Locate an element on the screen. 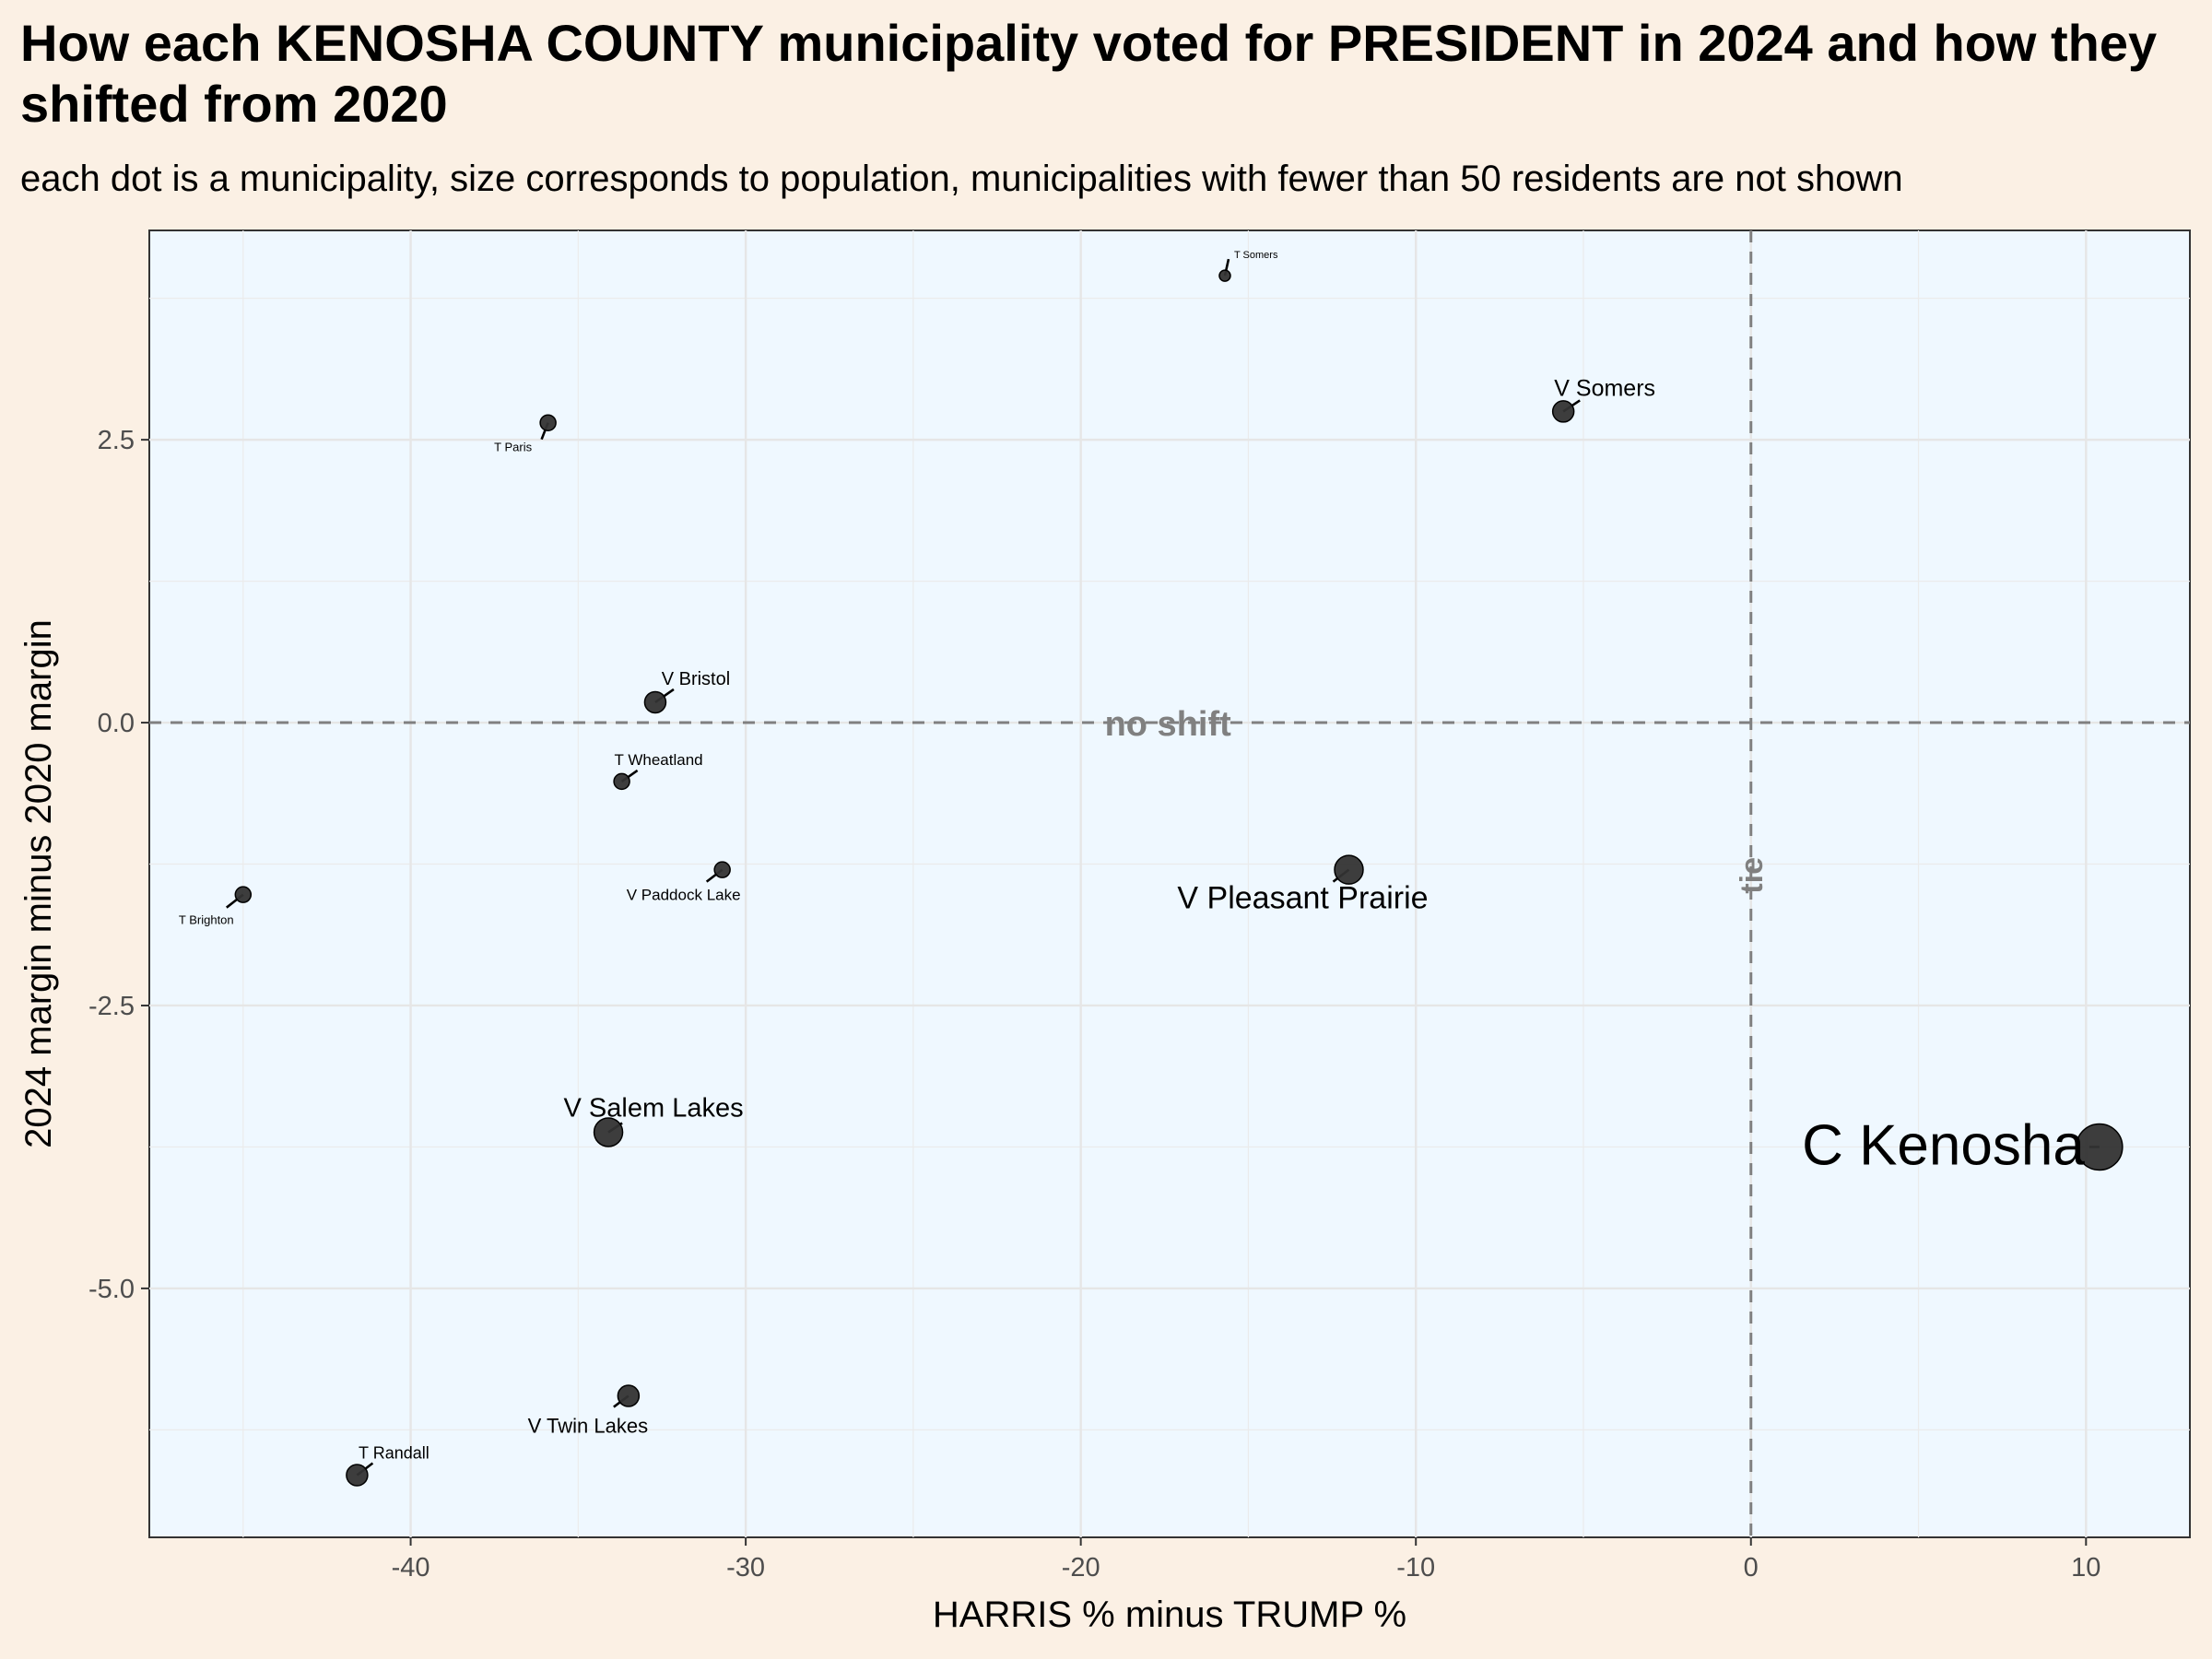  label-v-salem-lakes: V Salem Lakes is located at coordinates (654, 1108).